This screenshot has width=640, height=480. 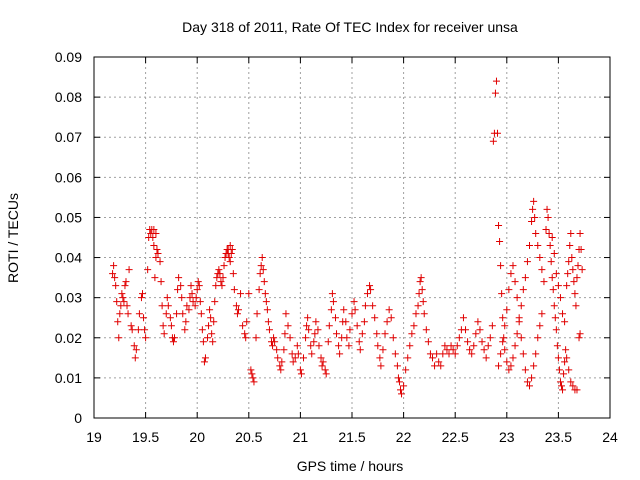 I want to click on x-tick-label: 23, so click(x=507, y=437).